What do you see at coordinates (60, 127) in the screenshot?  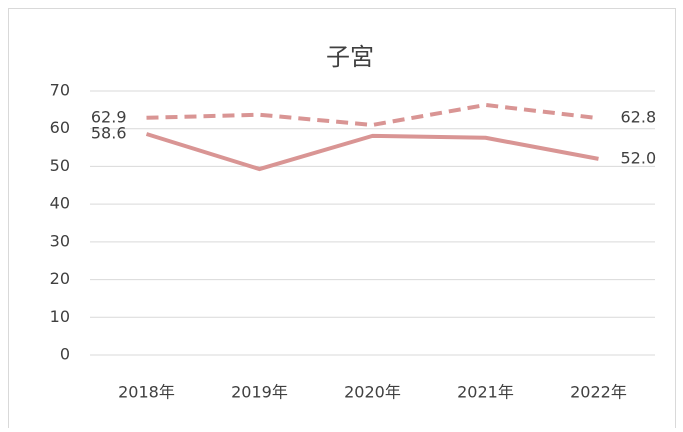 I see `y-tick-label: 60` at bounding box center [60, 127].